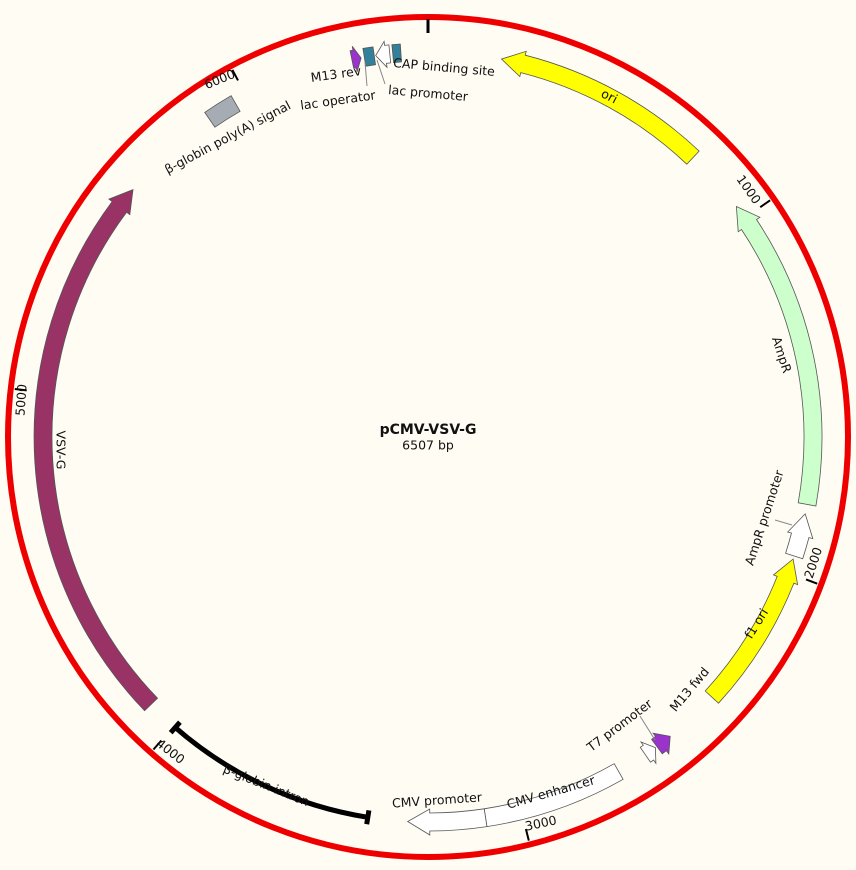  I want to click on feature-globin-poly-a-signal, so click(222, 111).